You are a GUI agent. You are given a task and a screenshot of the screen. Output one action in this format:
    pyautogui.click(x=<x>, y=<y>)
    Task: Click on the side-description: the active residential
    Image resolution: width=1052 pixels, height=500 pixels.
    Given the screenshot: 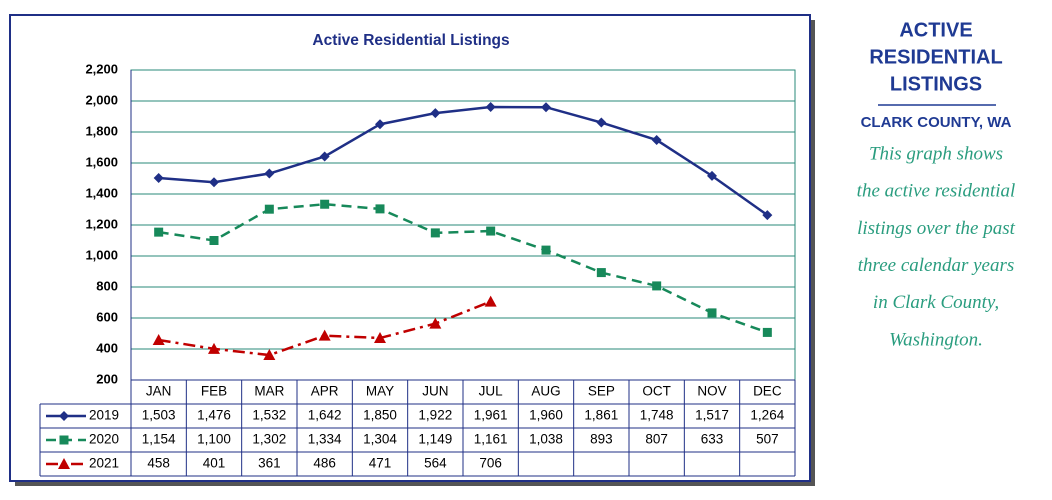 What is the action you would take?
    pyautogui.click(x=936, y=191)
    